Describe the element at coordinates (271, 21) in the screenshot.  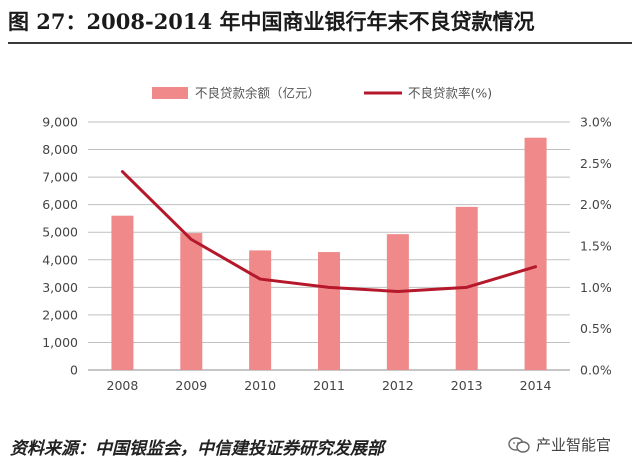
I see `page-title: 图 27：2008-2014 年中国商业银行年末不良贷款情况` at that location.